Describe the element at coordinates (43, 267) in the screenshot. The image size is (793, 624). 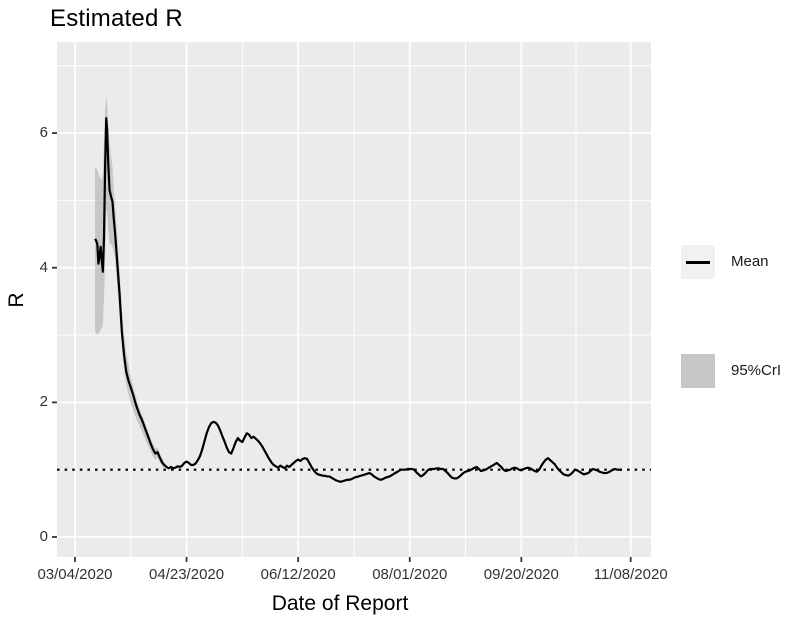
I see `y-tick-label: 4` at that location.